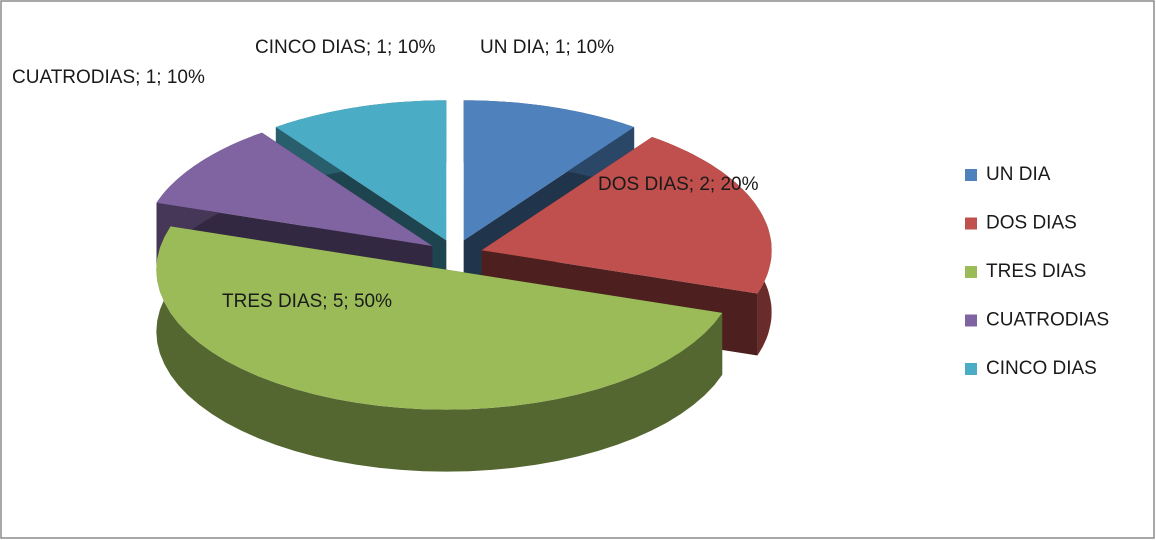  What do you see at coordinates (307, 301) in the screenshot?
I see `data-label: TRES DIAS; 5; 50%` at bounding box center [307, 301].